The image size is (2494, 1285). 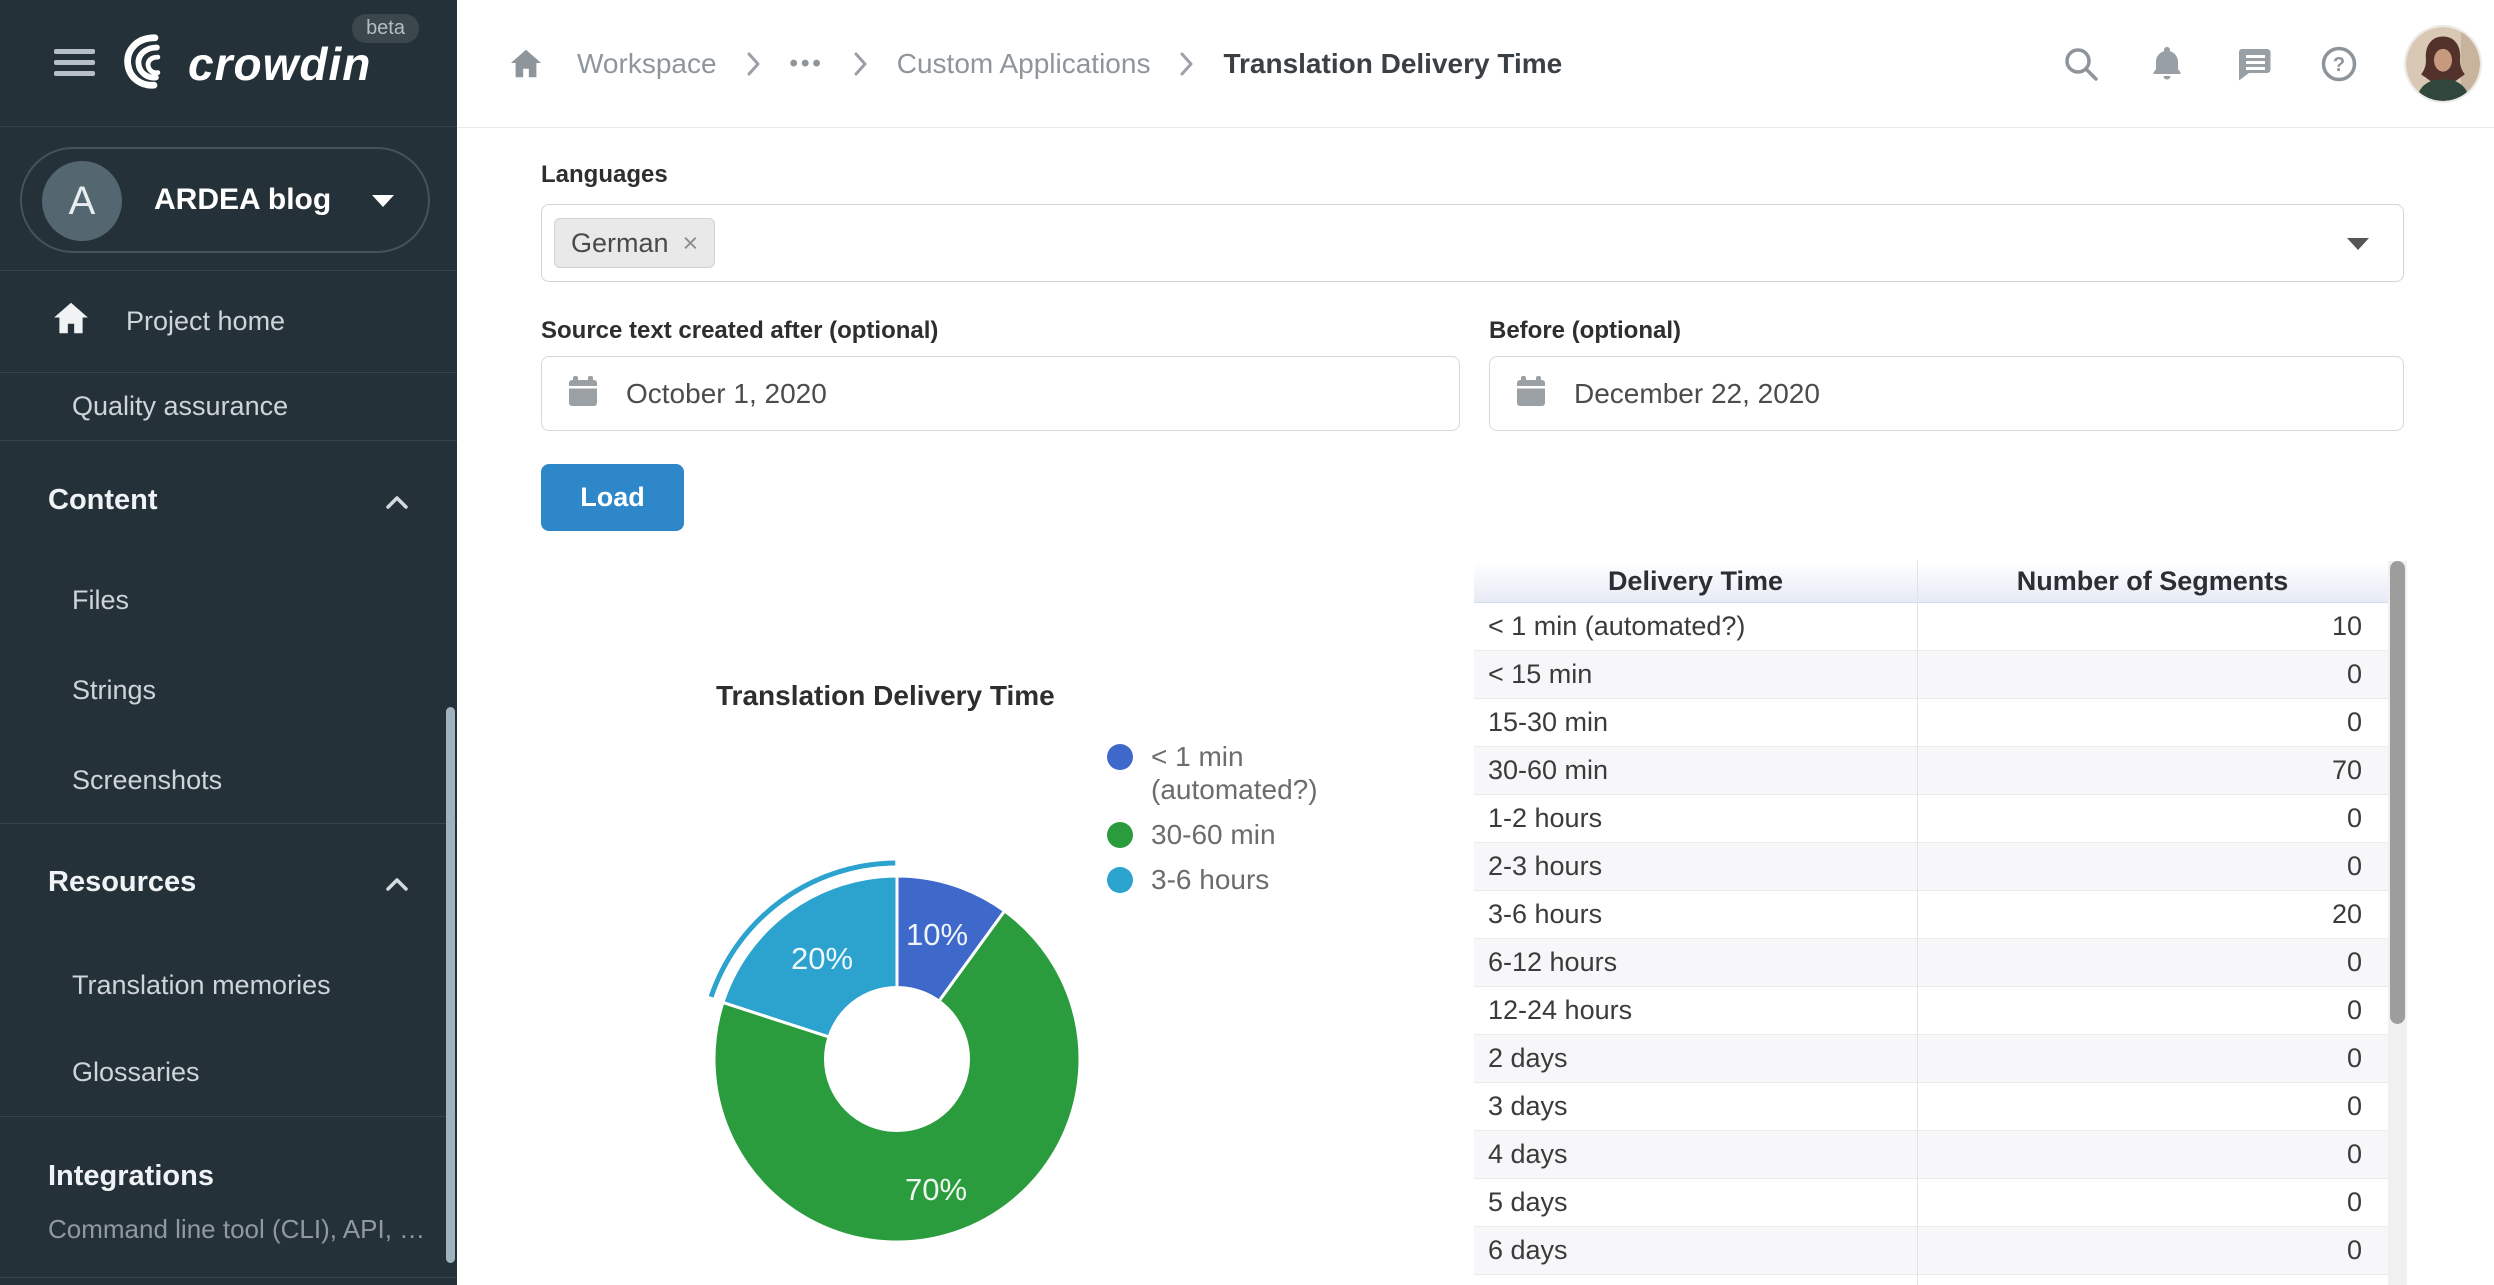 I want to click on legend-item-30-60min: 30-60 min, so click(x=1212, y=834).